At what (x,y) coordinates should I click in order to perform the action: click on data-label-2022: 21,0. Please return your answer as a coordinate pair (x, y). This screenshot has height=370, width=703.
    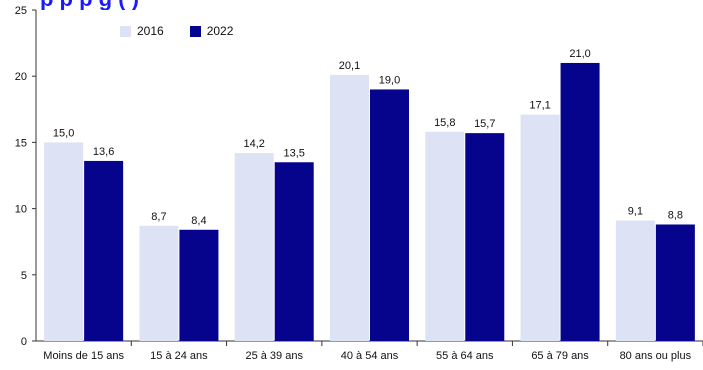
    Looking at the image, I should click on (579, 54).